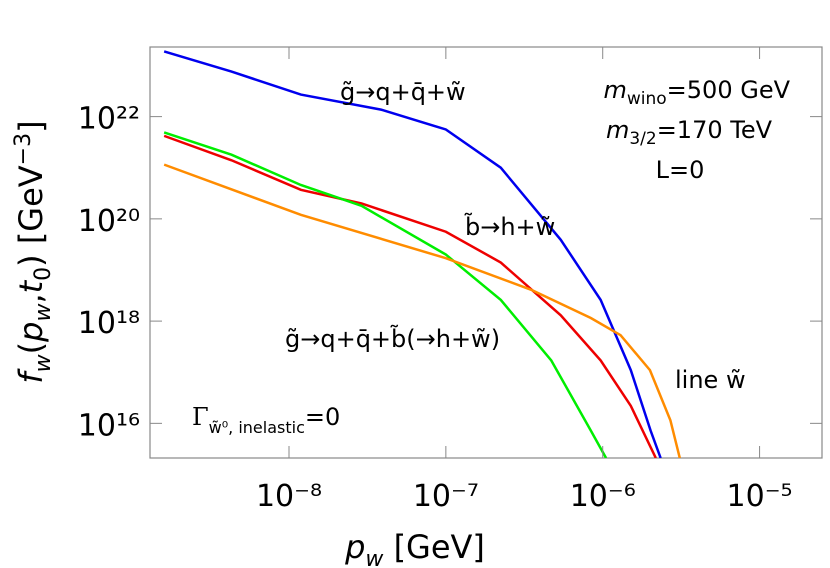  Describe the element at coordinates (603, 496) in the screenshot. I see `x-tick-label: 10⁻⁶` at that location.